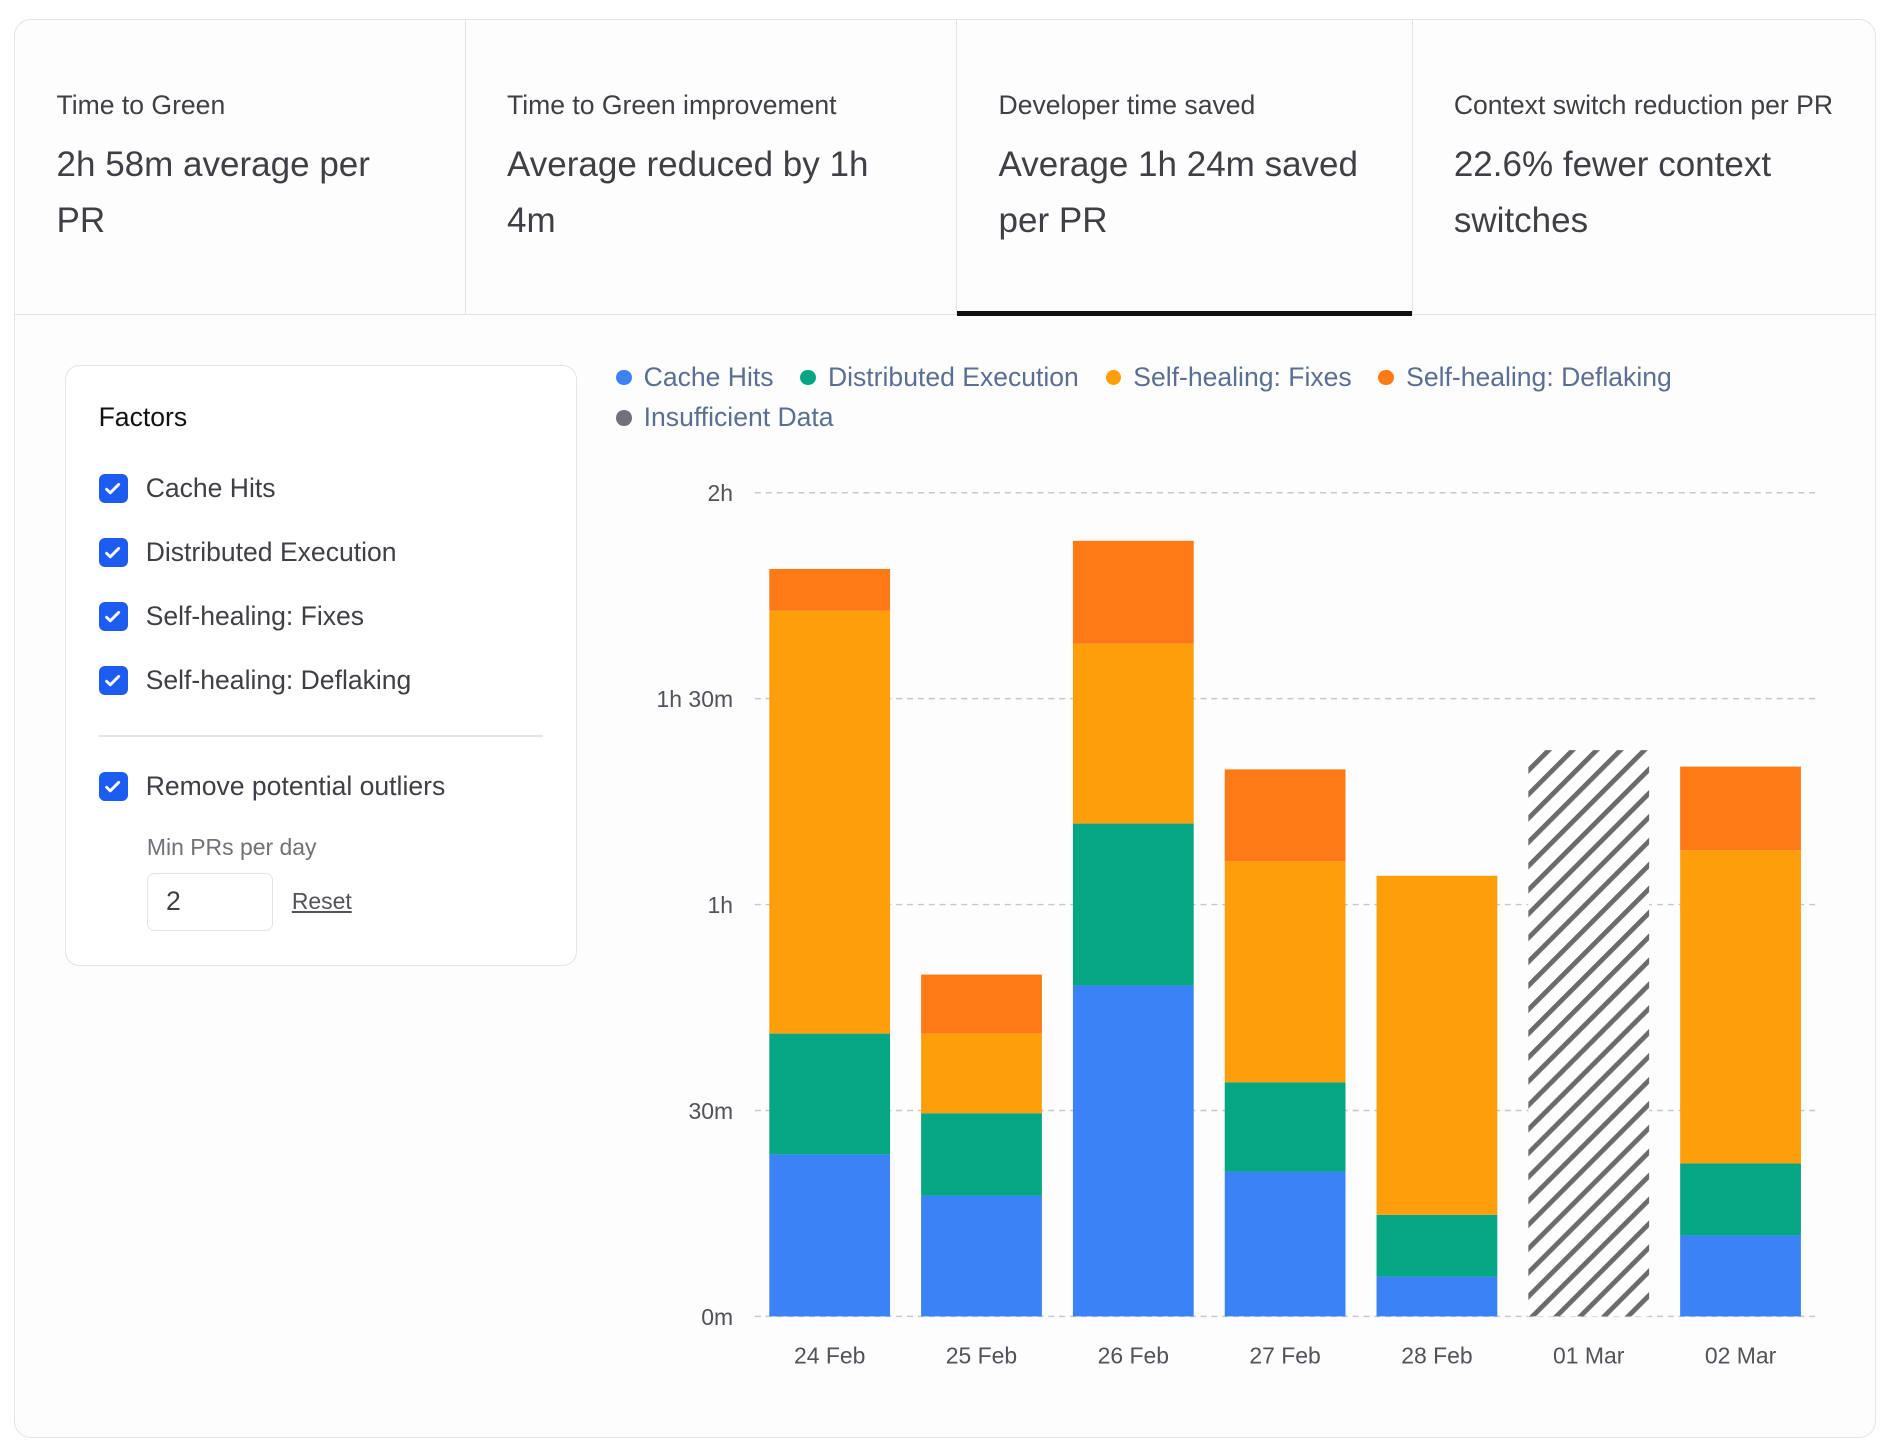  What do you see at coordinates (1740, 808) in the screenshot?
I see `bar-segment-self-healing-deflaking-02-mar` at bounding box center [1740, 808].